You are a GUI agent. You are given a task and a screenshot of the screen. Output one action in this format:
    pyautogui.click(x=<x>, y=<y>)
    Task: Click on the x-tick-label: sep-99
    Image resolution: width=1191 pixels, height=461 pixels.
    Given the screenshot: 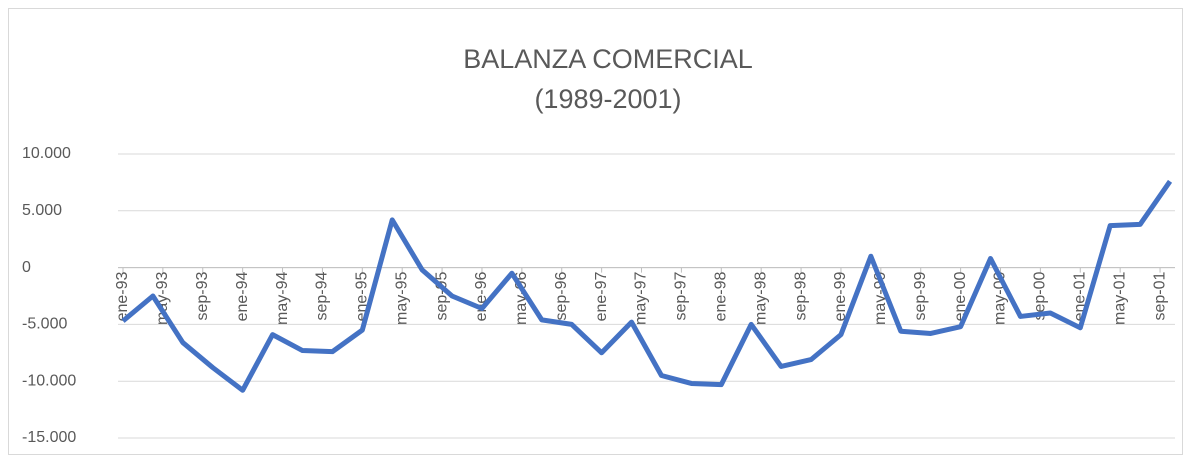 What is the action you would take?
    pyautogui.click(x=920, y=295)
    